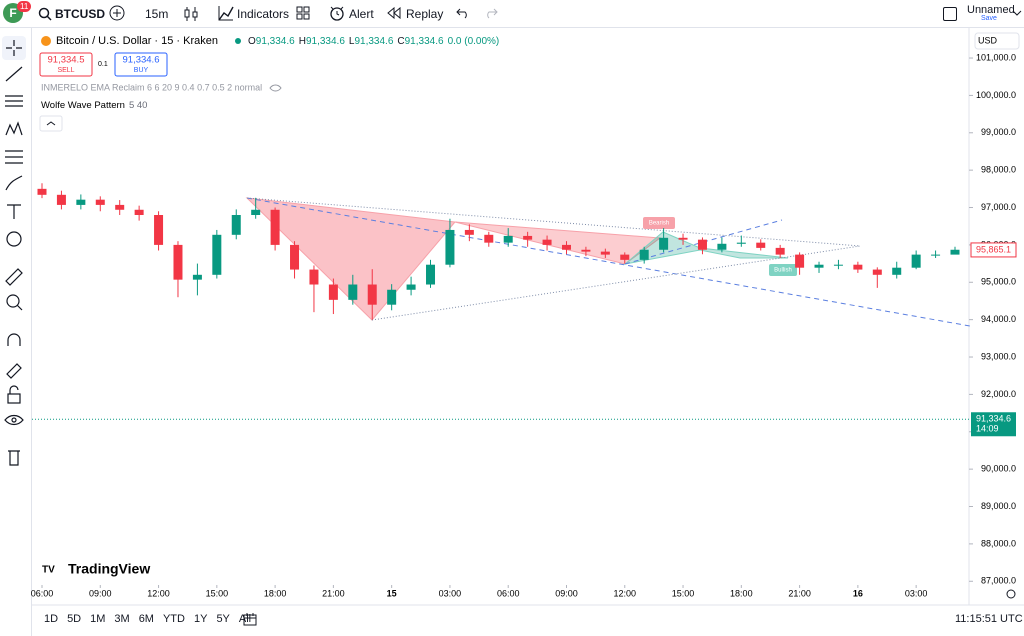 The image size is (1024, 636). What do you see at coordinates (83, 105) in the screenshot?
I see `indicator-name: Wolfe Wave Pattern` at bounding box center [83, 105].